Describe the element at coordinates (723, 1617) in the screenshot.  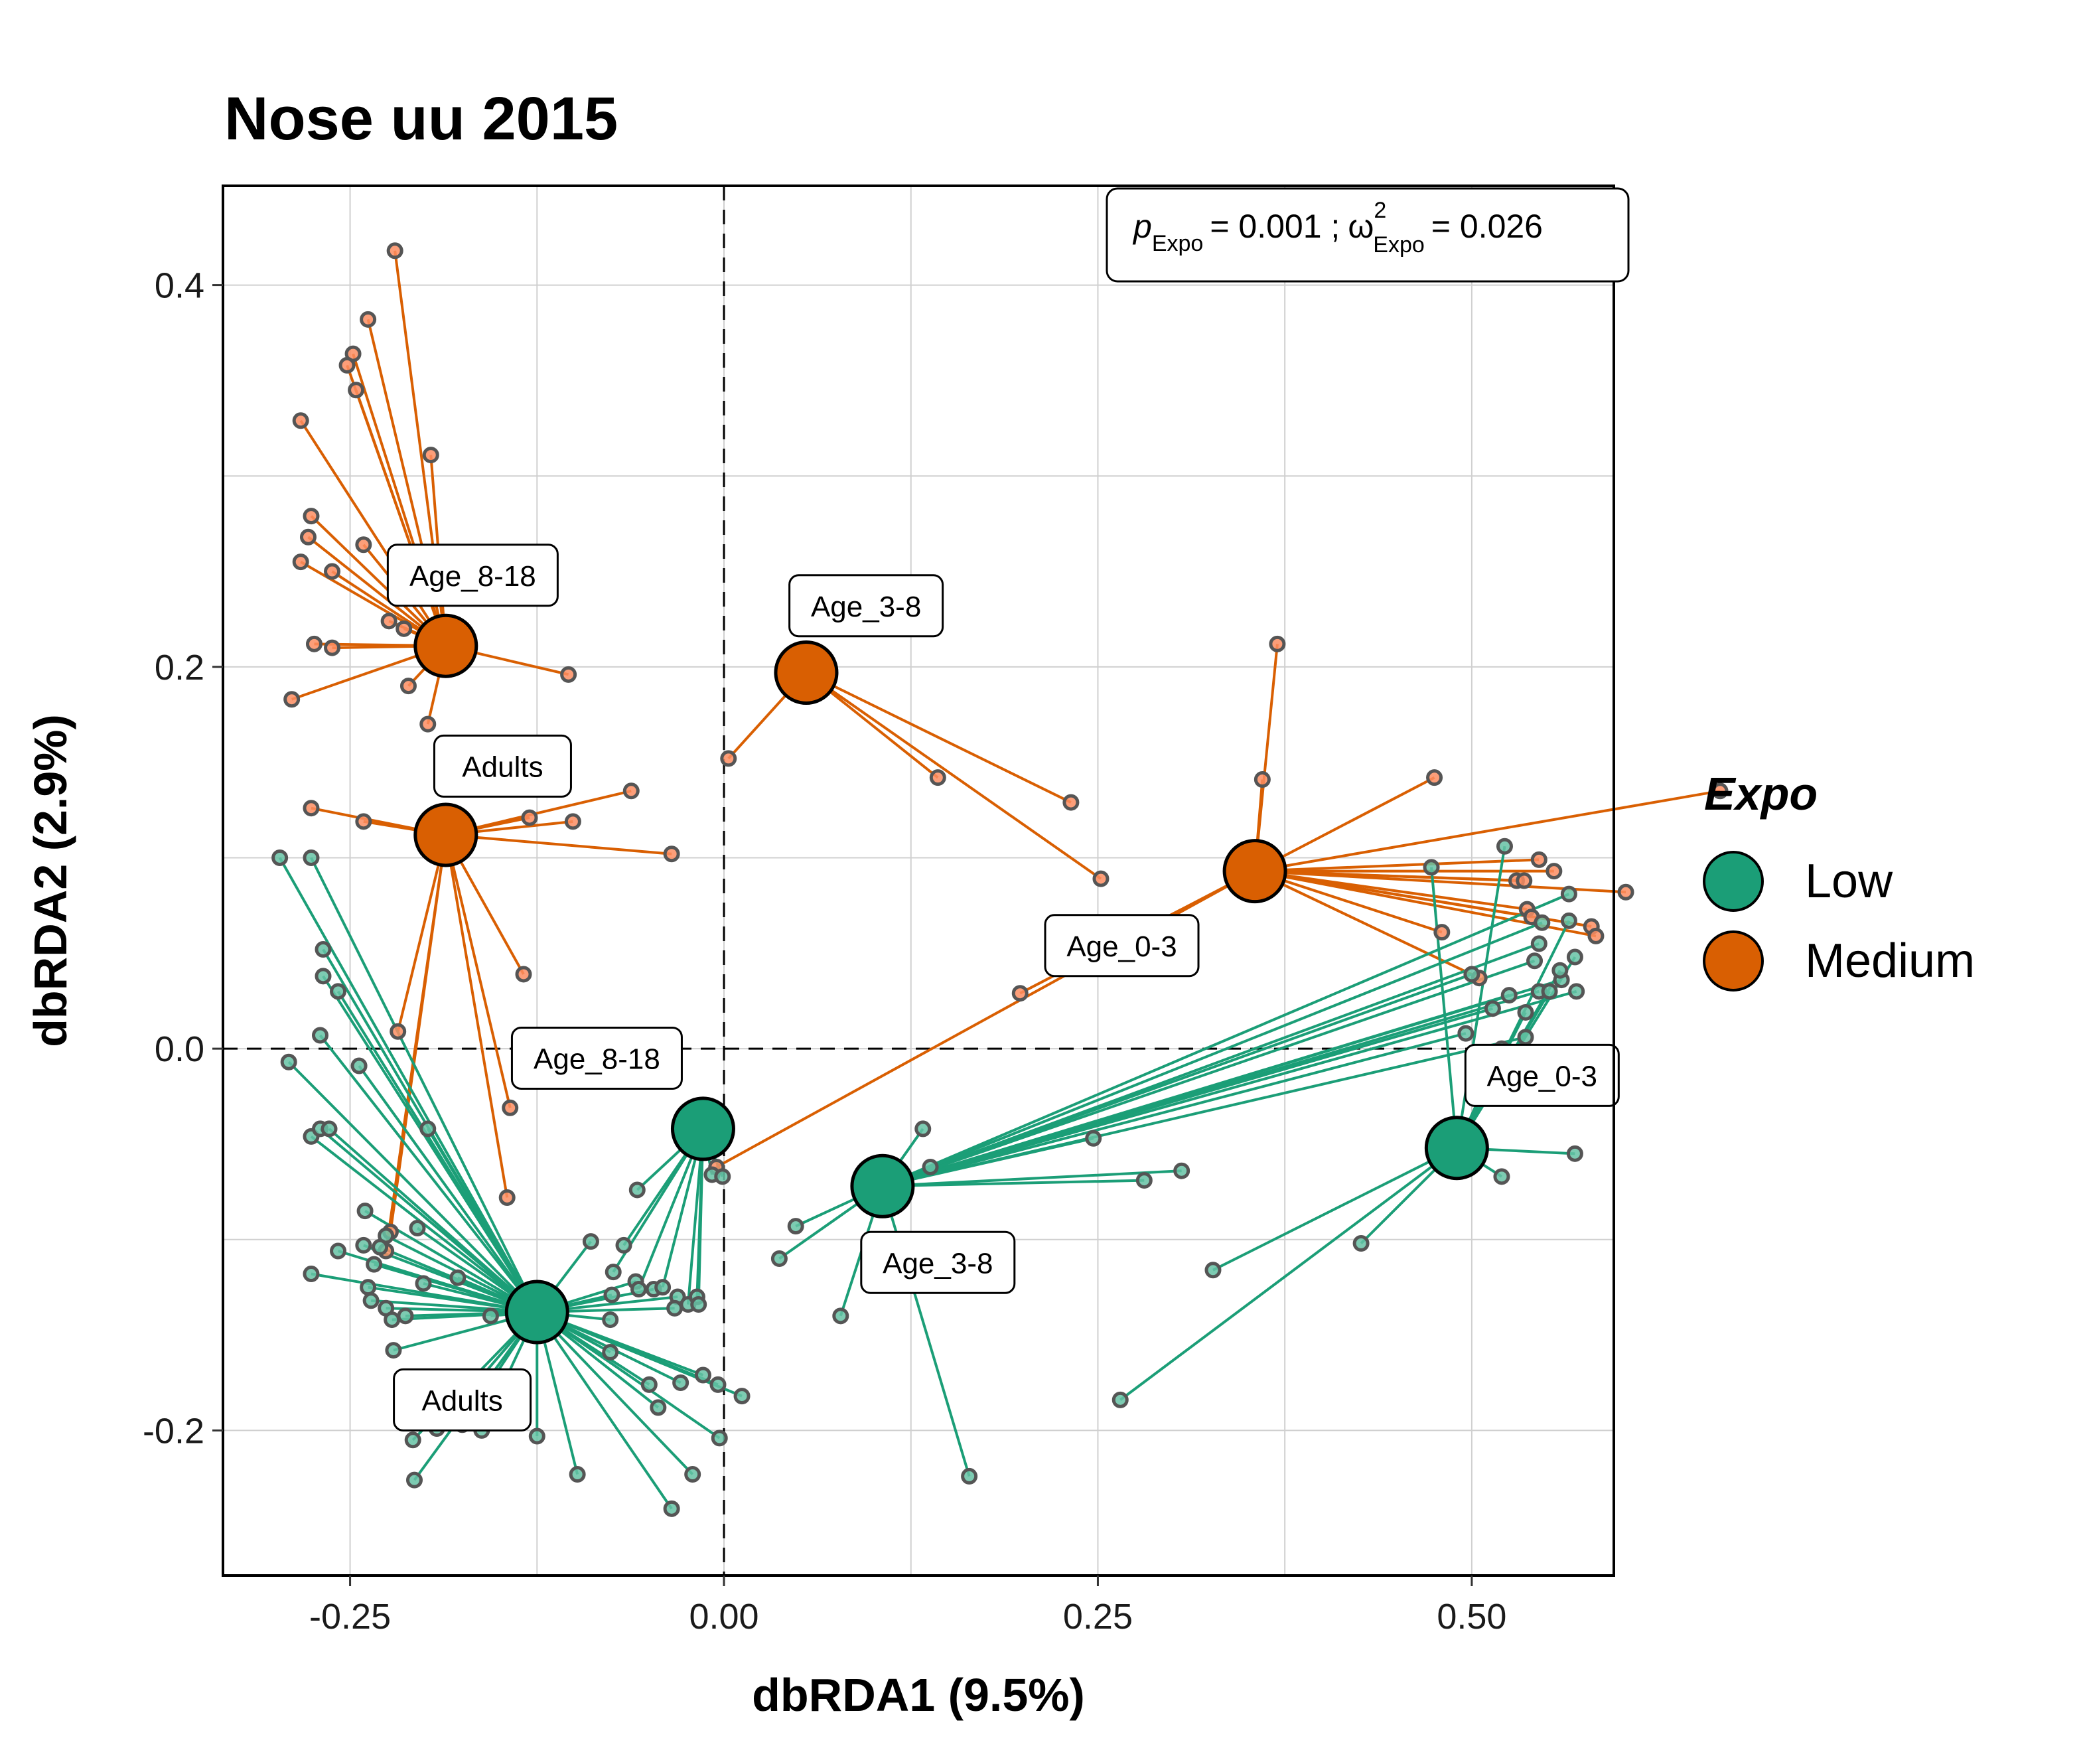
I see `x-tick-label-1: 0.00` at that location.